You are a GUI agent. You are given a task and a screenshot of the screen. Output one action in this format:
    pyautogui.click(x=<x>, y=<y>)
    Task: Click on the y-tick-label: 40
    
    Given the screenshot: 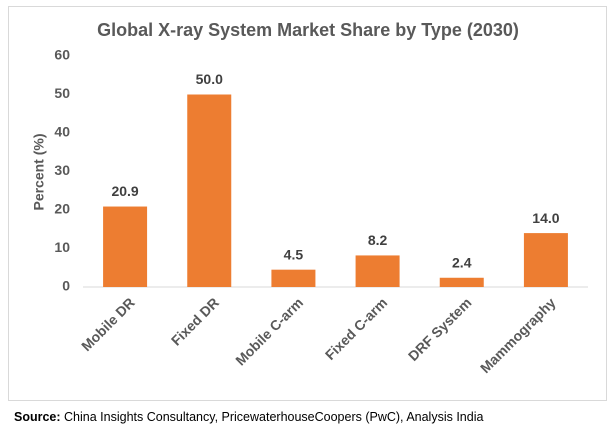 What is the action you would take?
    pyautogui.click(x=62, y=132)
    